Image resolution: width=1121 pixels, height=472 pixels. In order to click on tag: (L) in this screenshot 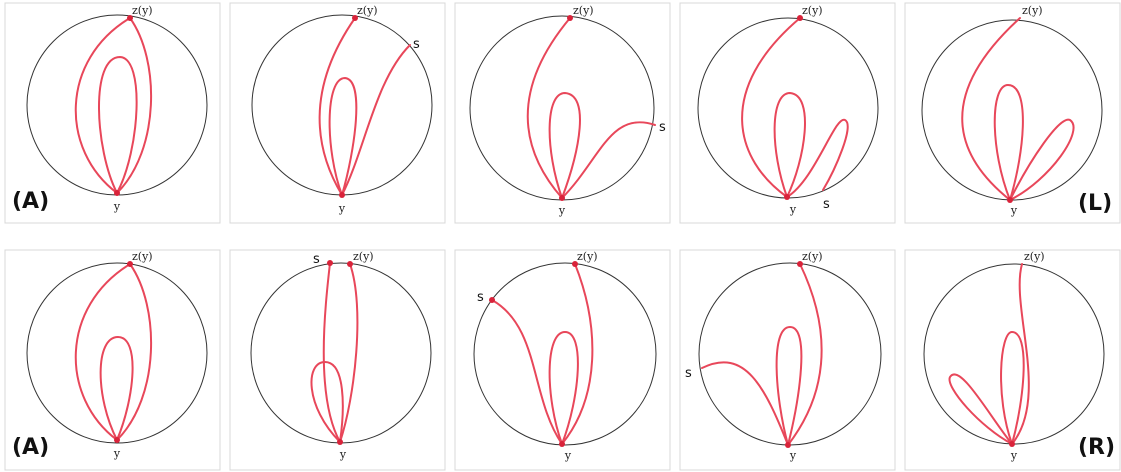, I will do `click(1095, 203)`.